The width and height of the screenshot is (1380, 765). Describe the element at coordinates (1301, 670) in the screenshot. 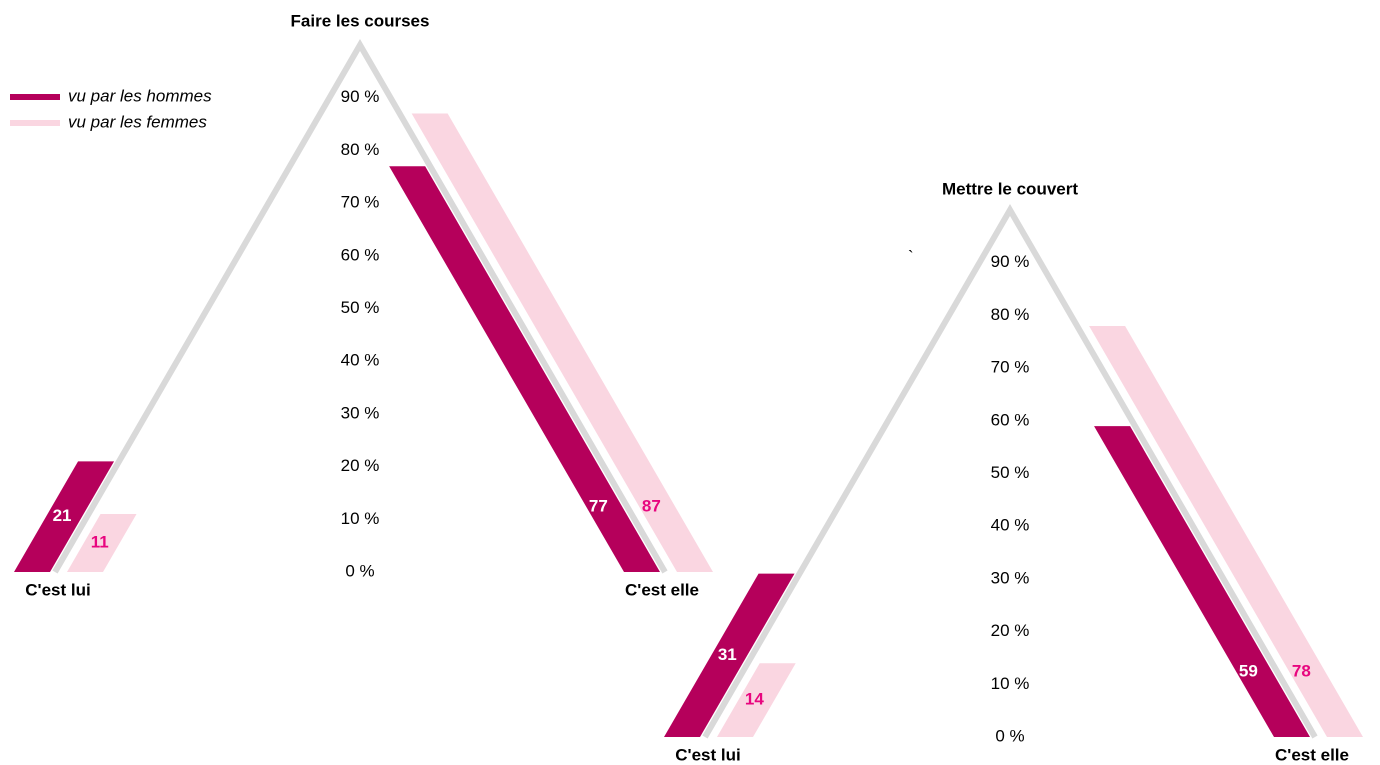

I see `data-label: 78` at that location.